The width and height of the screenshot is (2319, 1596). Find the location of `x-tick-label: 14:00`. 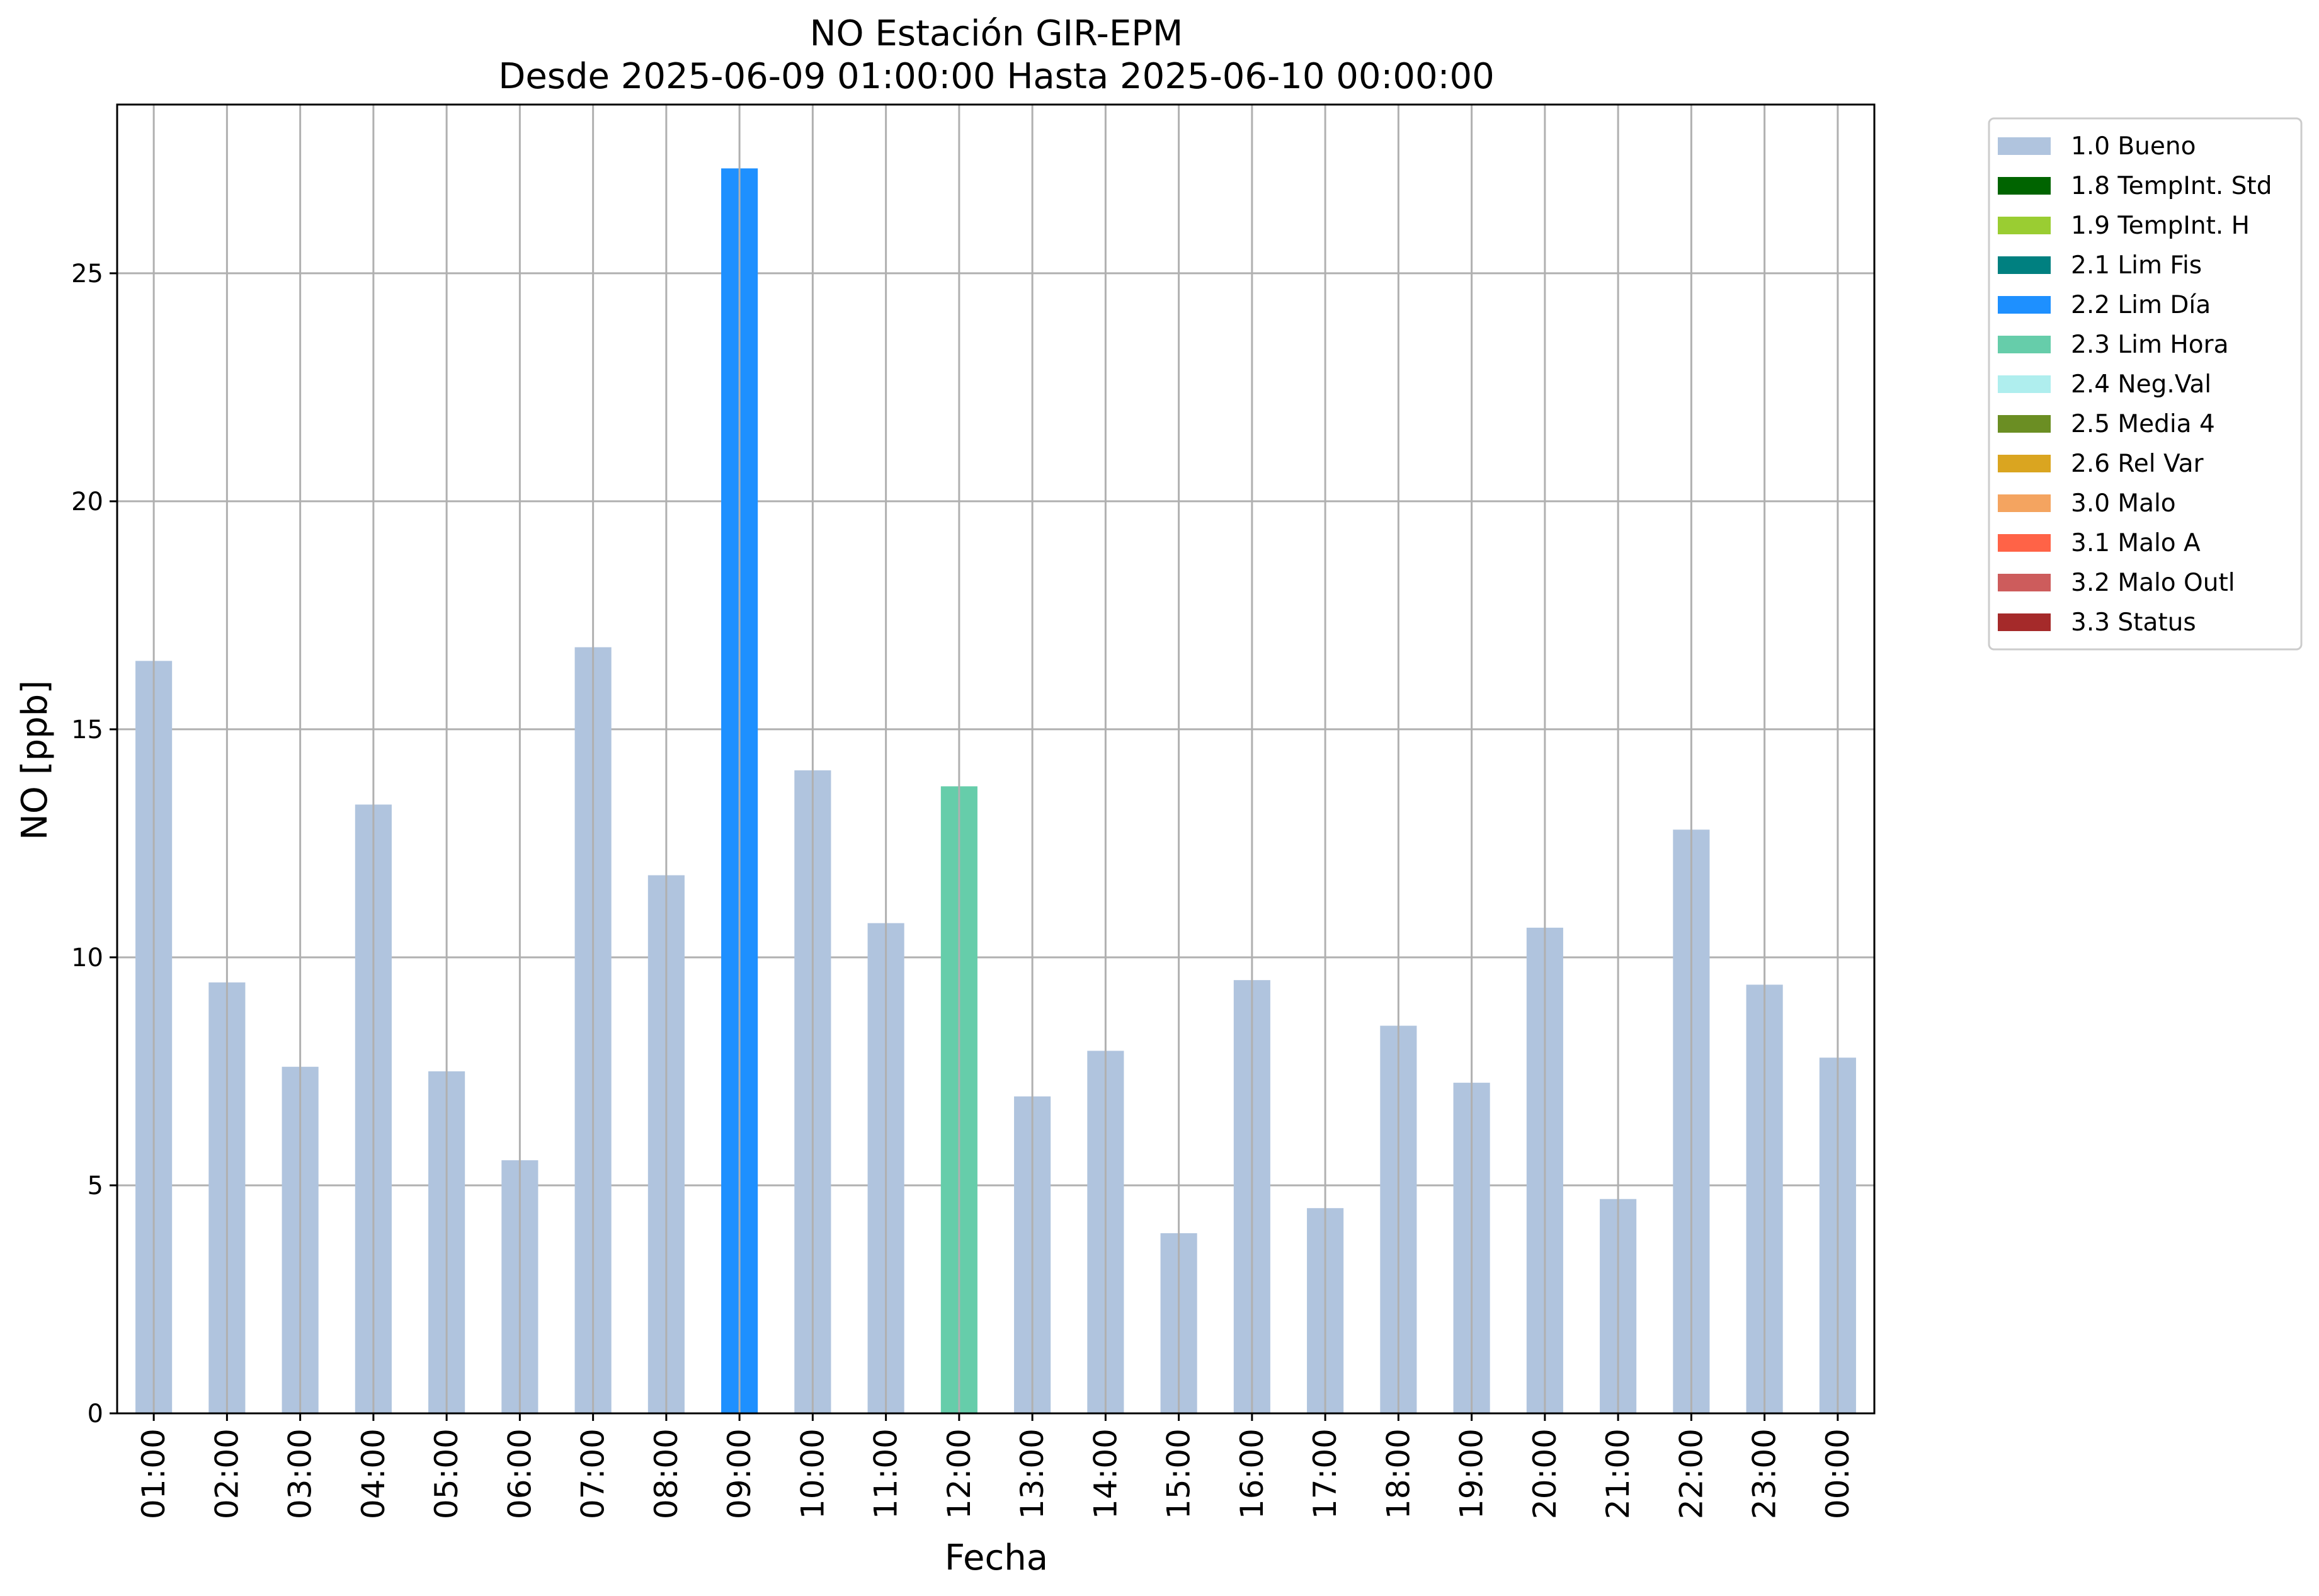

x-tick-label: 14:00 is located at coordinates (1105, 1473).